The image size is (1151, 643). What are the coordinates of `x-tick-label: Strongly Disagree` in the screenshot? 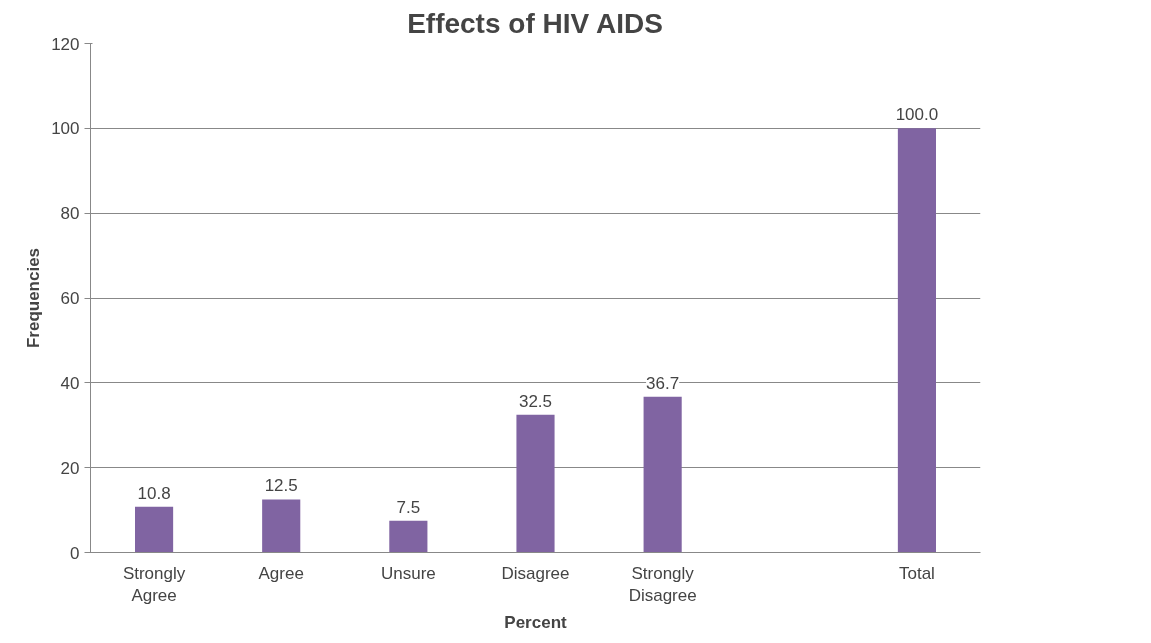 It's located at (662, 584).